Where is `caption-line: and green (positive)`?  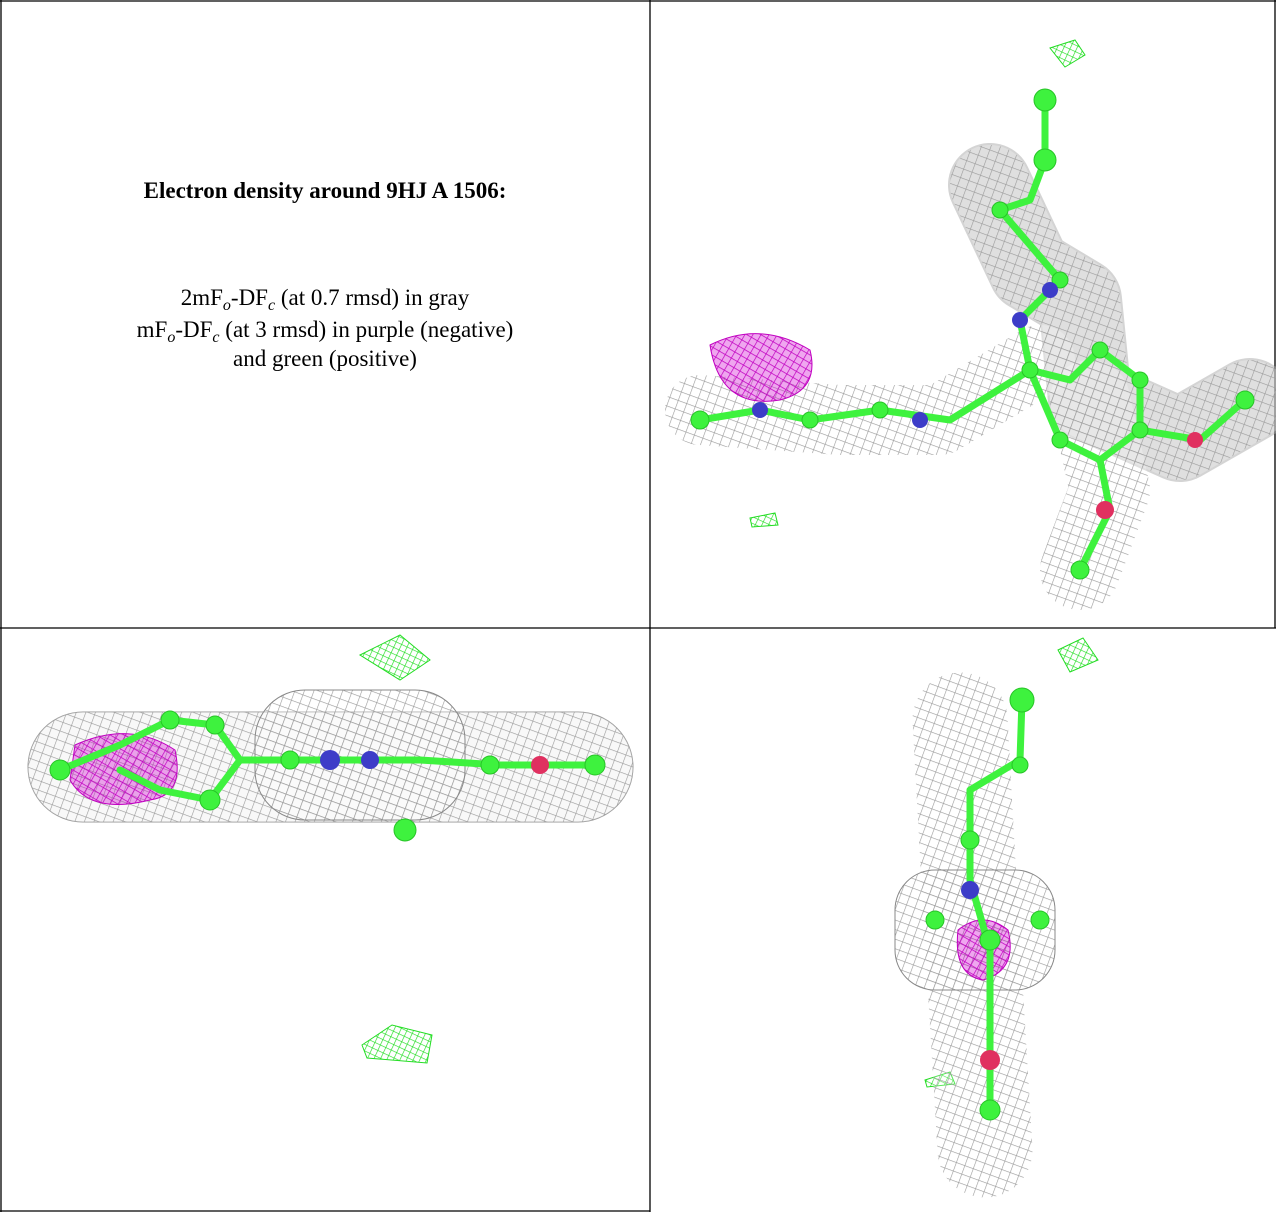
caption-line: and green (positive) is located at coordinates (325, 358).